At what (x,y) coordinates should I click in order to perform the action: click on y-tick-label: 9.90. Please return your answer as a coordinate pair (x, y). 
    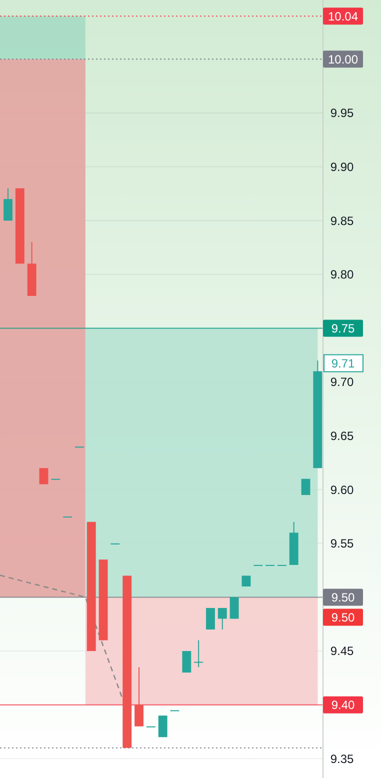
    Looking at the image, I should click on (342, 167).